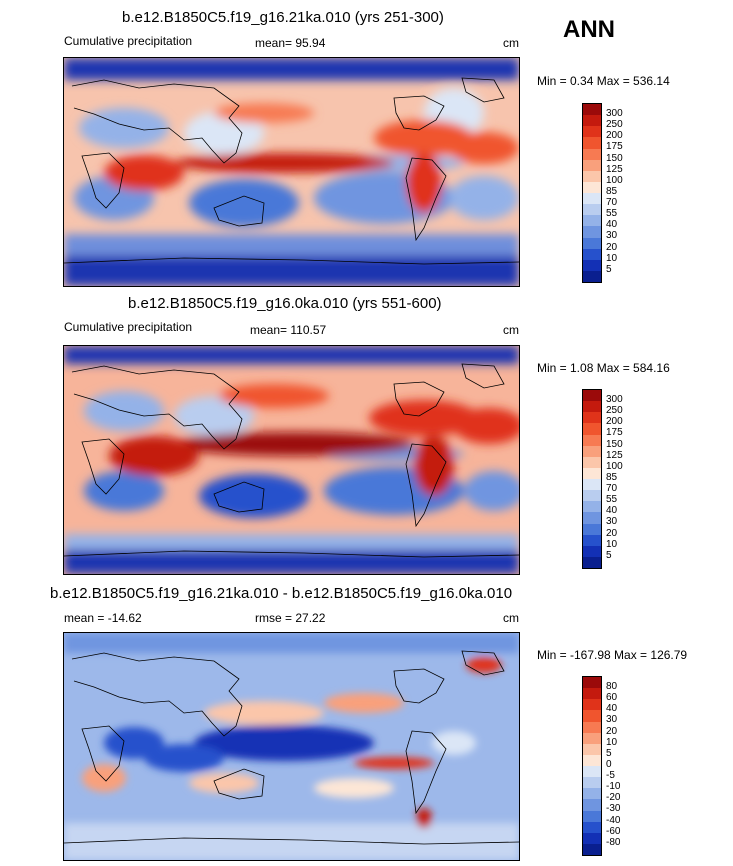 Image resolution: width=733 pixels, height=866 pixels. Describe the element at coordinates (290, 618) in the screenshot. I see `panel3-rmse: rmse = 27.22` at that location.